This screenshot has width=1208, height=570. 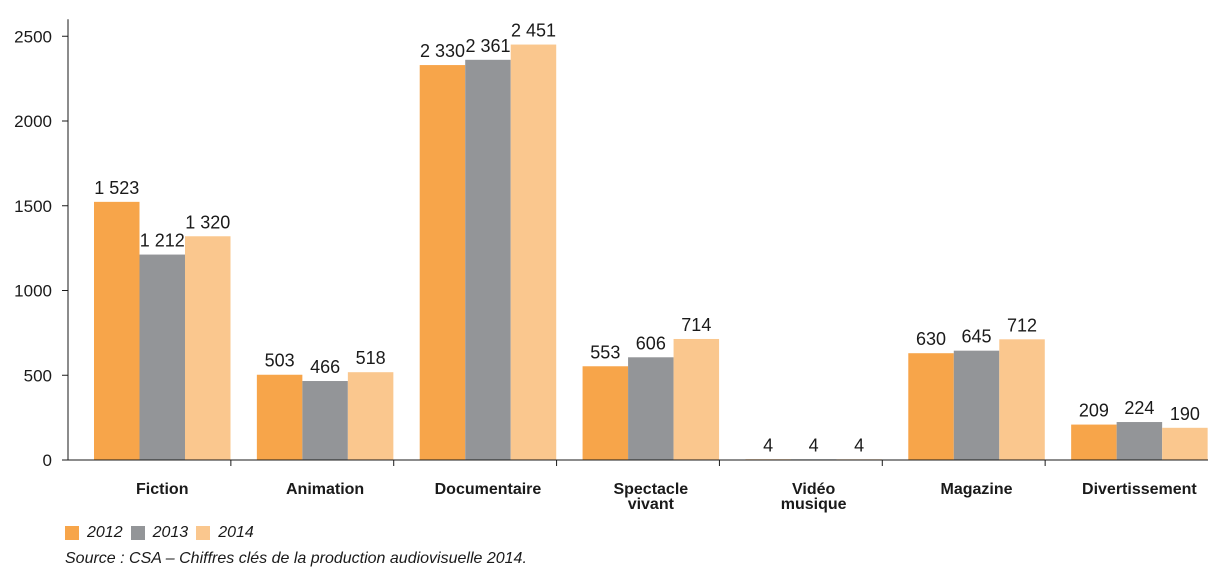 I want to click on data-label: 2 451, so click(x=533, y=31).